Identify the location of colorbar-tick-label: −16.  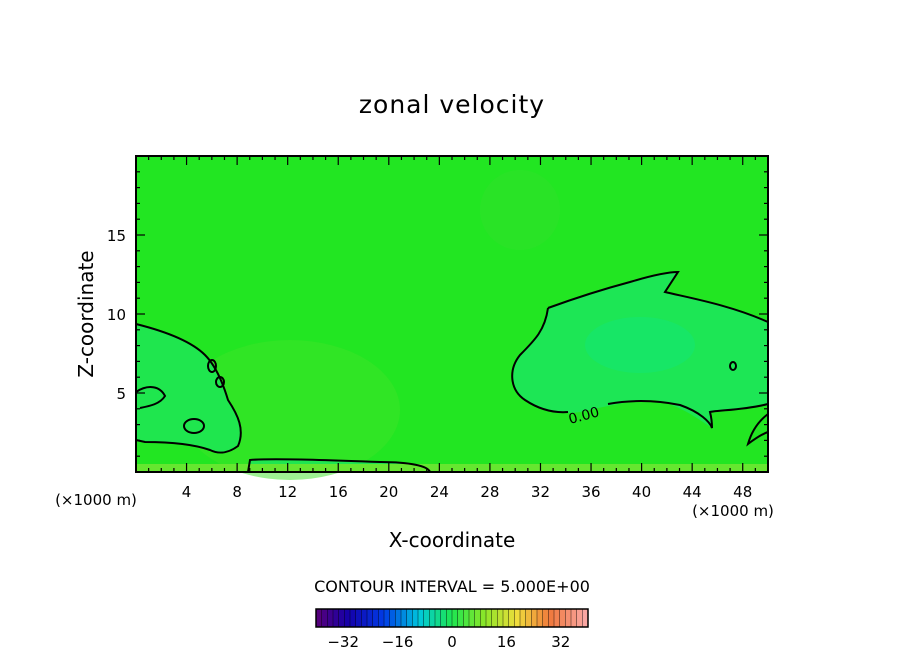
(398, 642).